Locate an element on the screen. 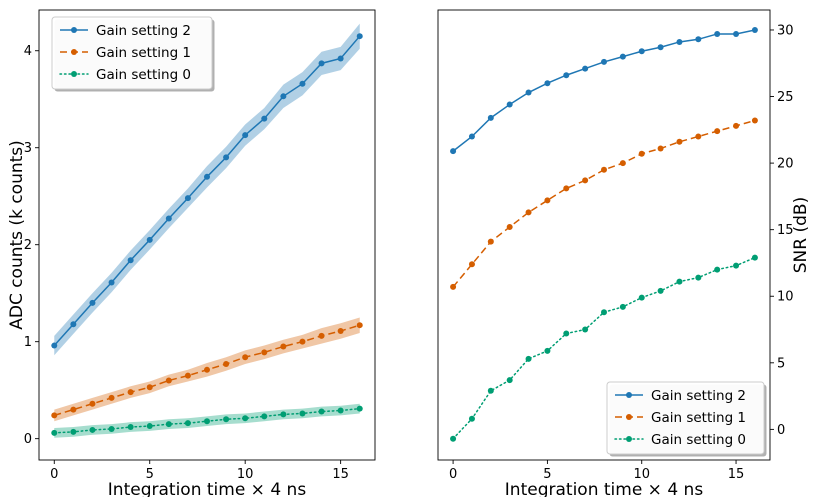 The width and height of the screenshot is (814, 497). y-tick-label: 25 is located at coordinates (785, 97).